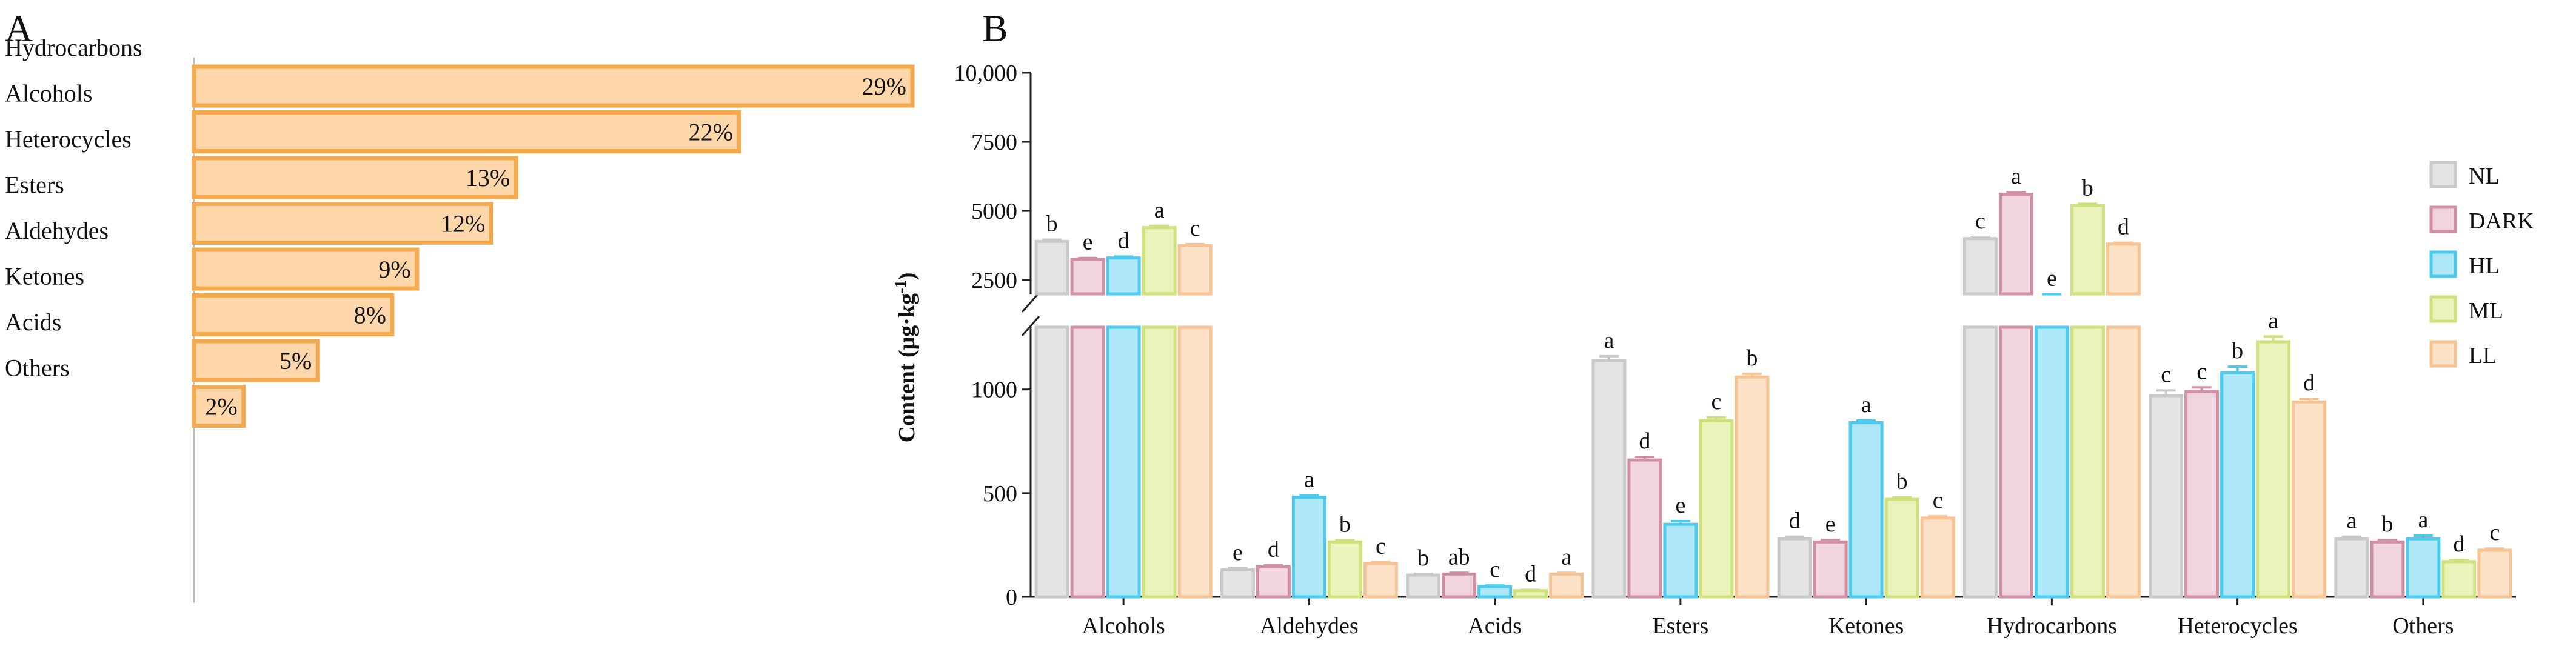 The height and width of the screenshot is (652, 2576). What do you see at coordinates (33, 322) in the screenshot?
I see `category-label-acids: Acids` at bounding box center [33, 322].